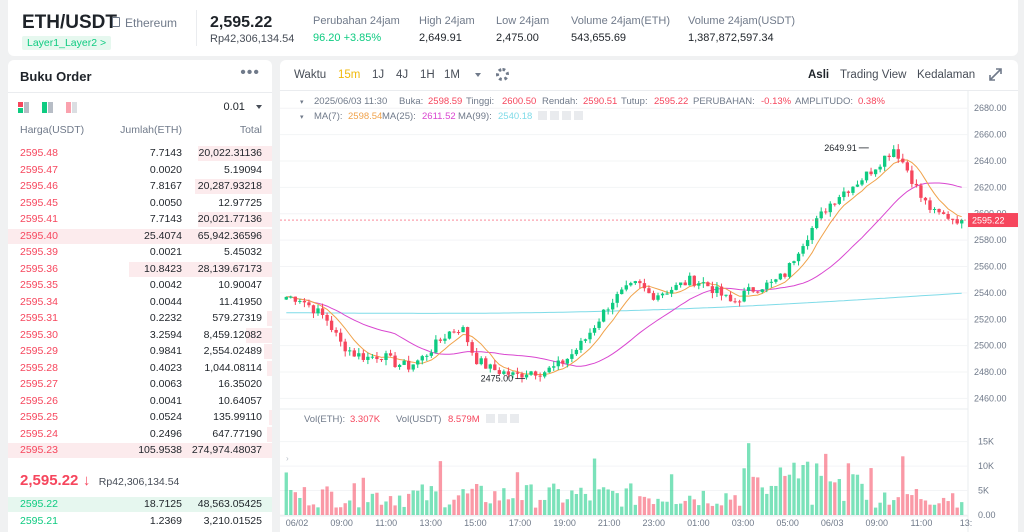 The image size is (1024, 532). I want to click on view-original: Asli, so click(819, 75).